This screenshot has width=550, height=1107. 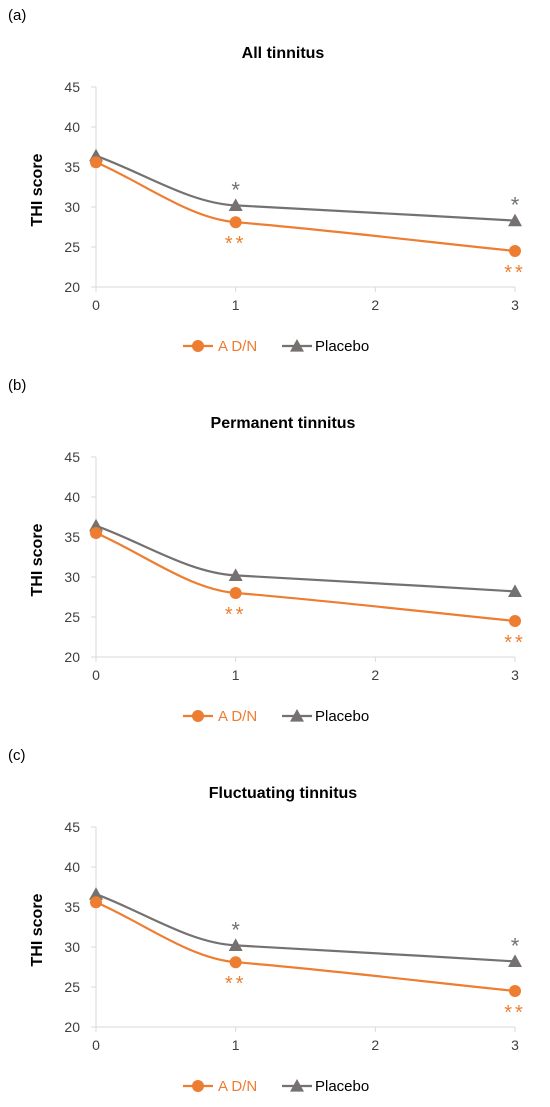 I want to click on chart-title: Permanent tinnitus, so click(x=283, y=423).